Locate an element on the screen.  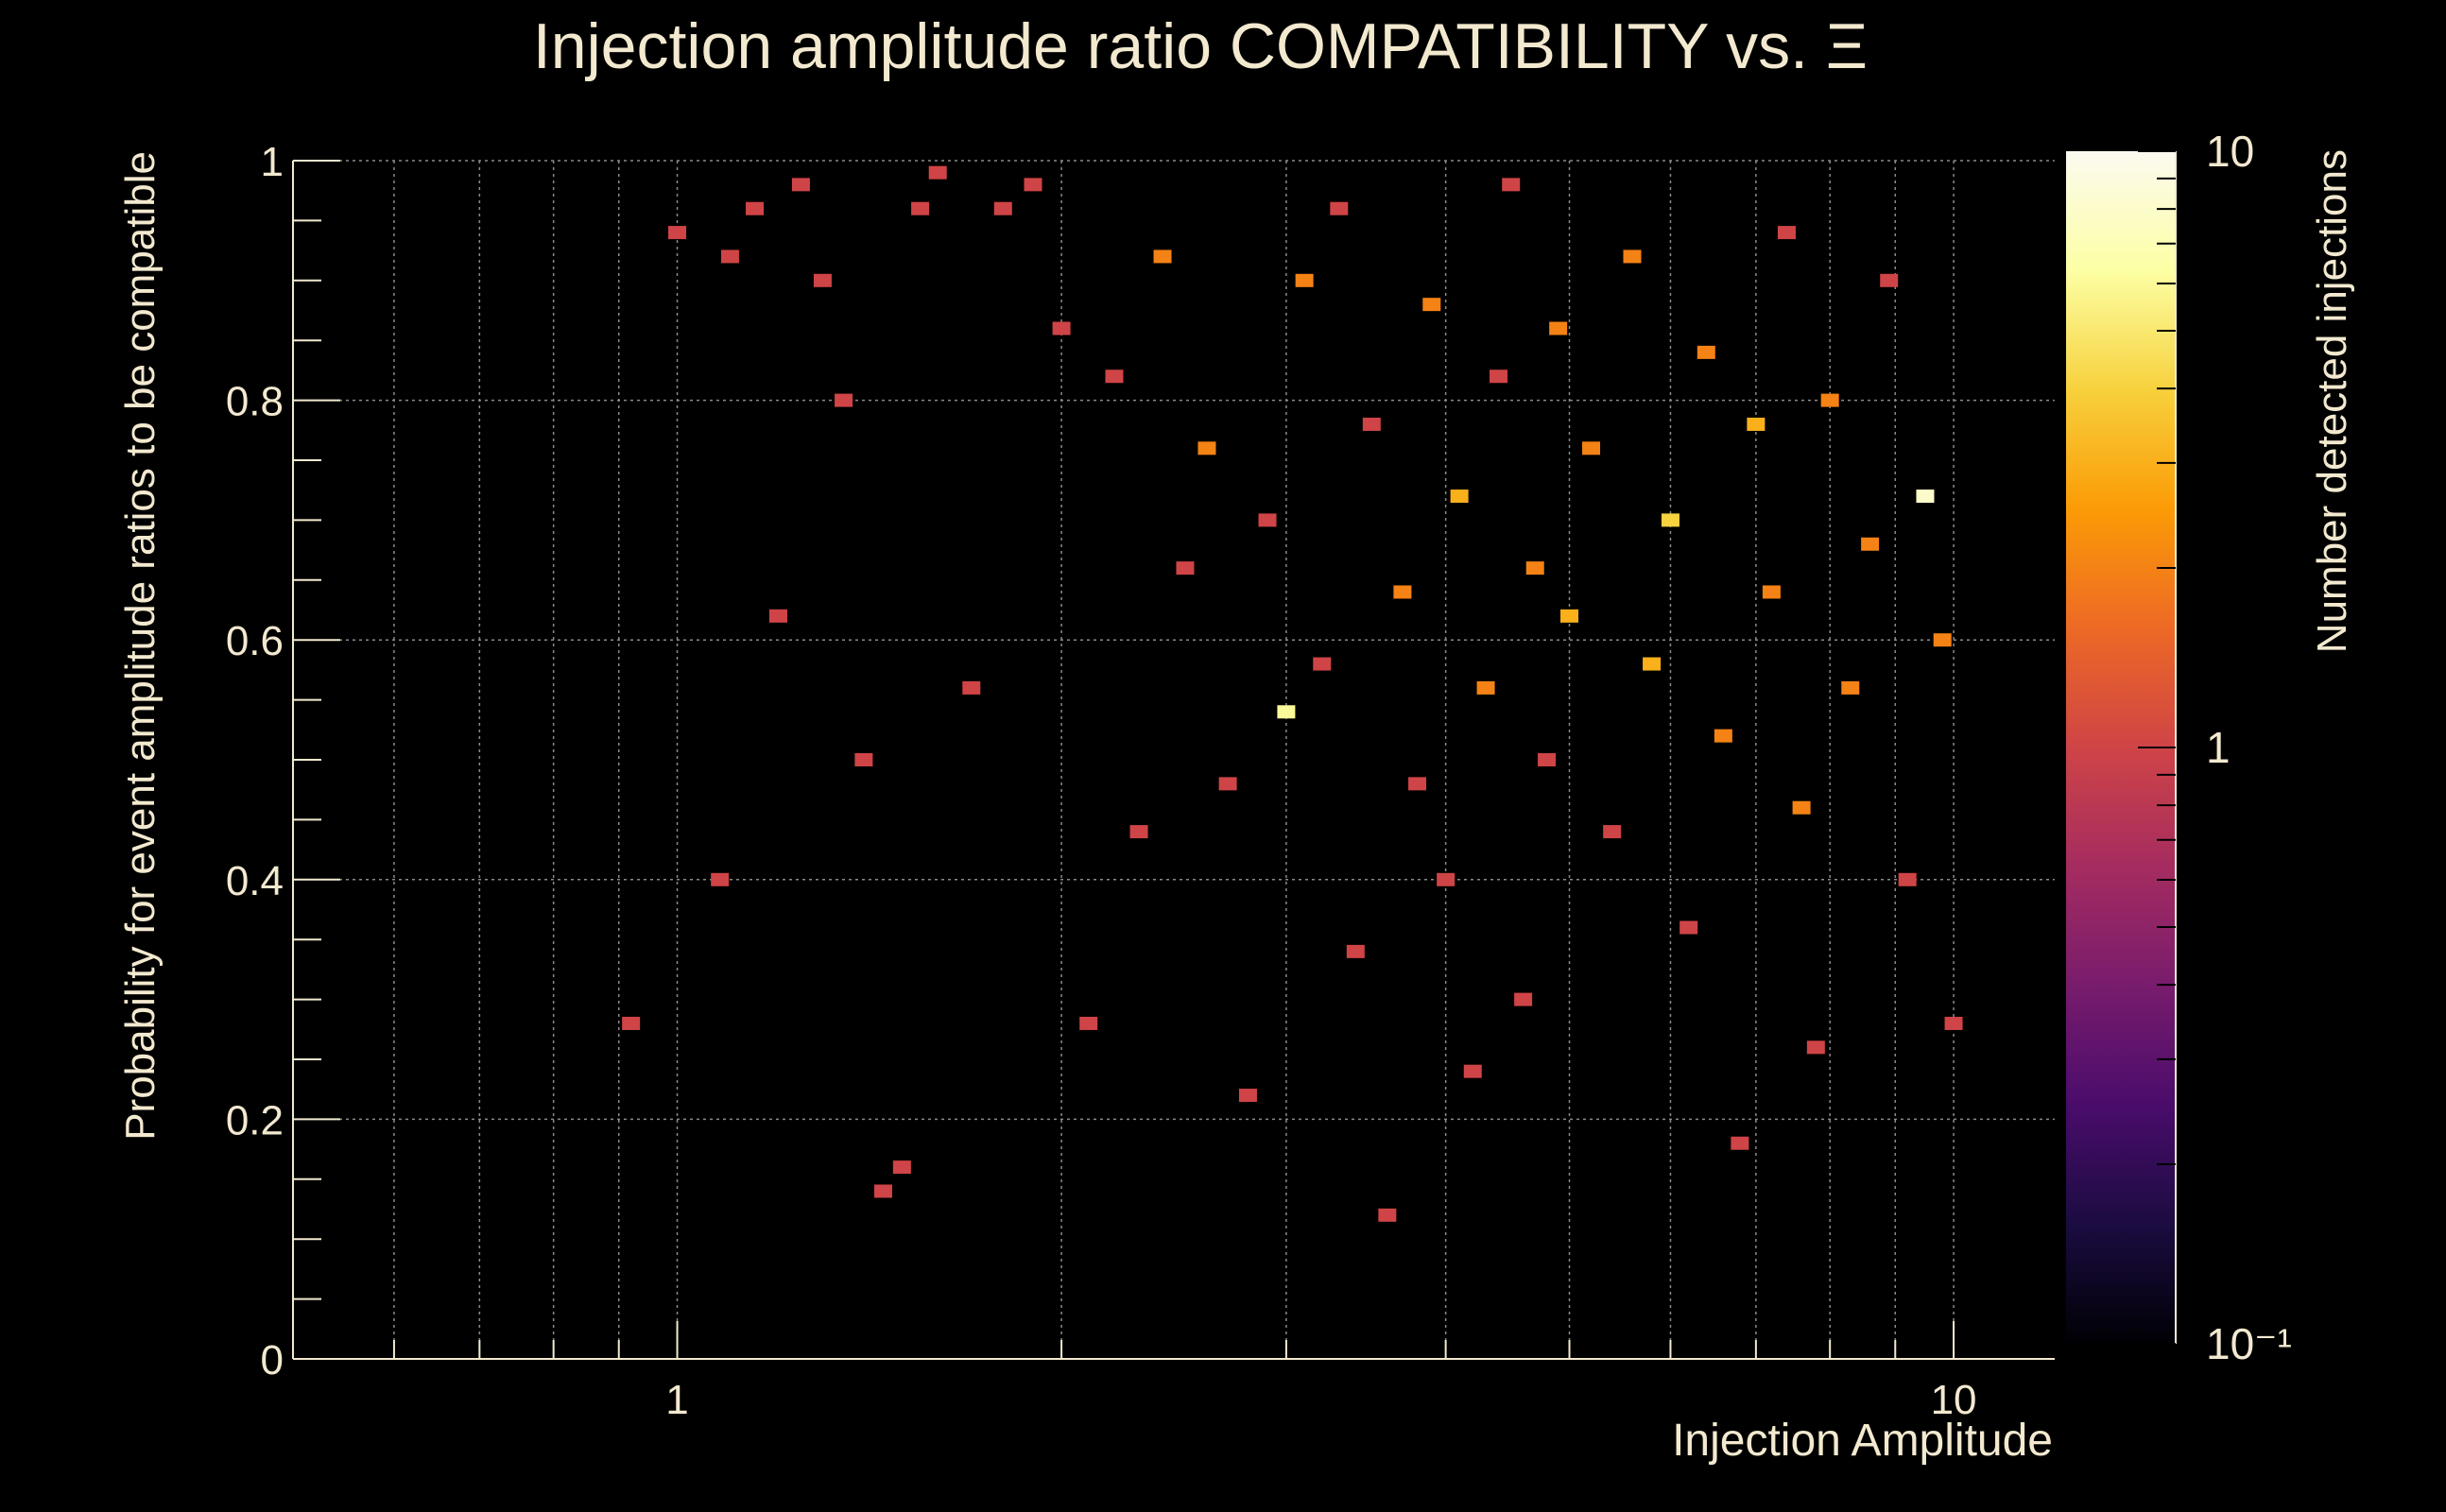
y-tick-label: 1 is located at coordinates (272, 162).